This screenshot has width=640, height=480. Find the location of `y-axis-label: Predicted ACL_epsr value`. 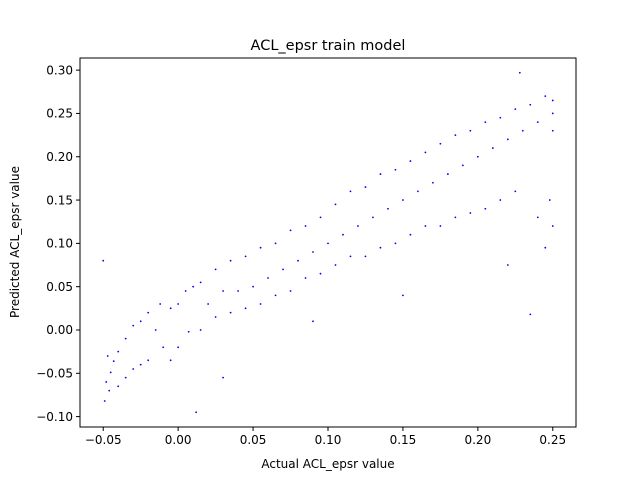

y-axis-label: Predicted ACL_epsr value is located at coordinates (15, 242).